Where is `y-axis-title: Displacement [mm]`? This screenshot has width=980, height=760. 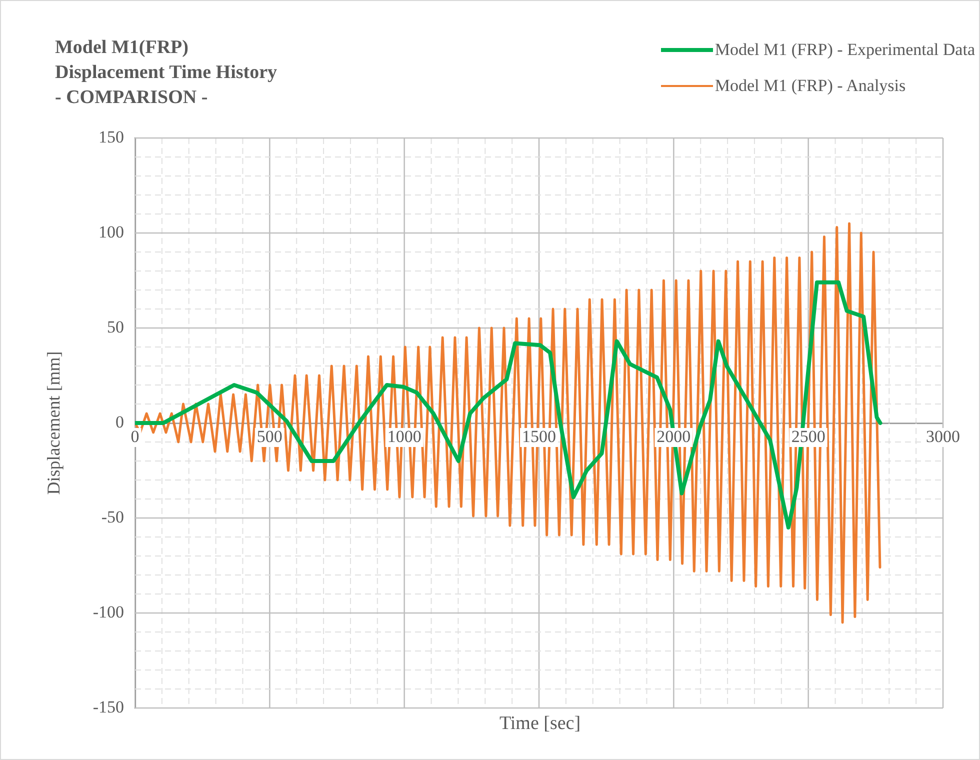
y-axis-title: Displacement [mm] is located at coordinates (54, 423).